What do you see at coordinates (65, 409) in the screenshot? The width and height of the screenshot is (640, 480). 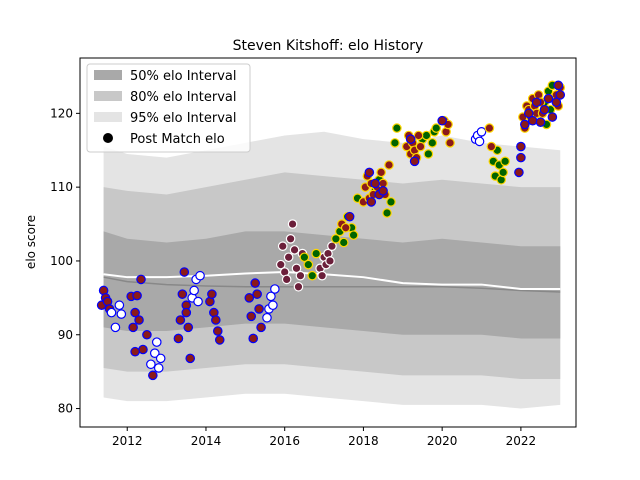 I see `y-tick-label: 80` at bounding box center [65, 409].